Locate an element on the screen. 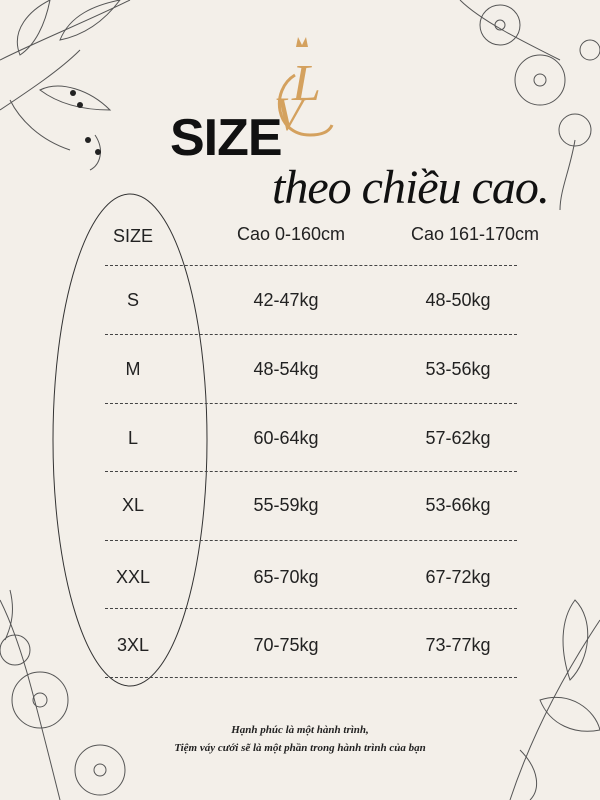 The image size is (600, 800). weight-range: 55-59kg is located at coordinates (286, 505).